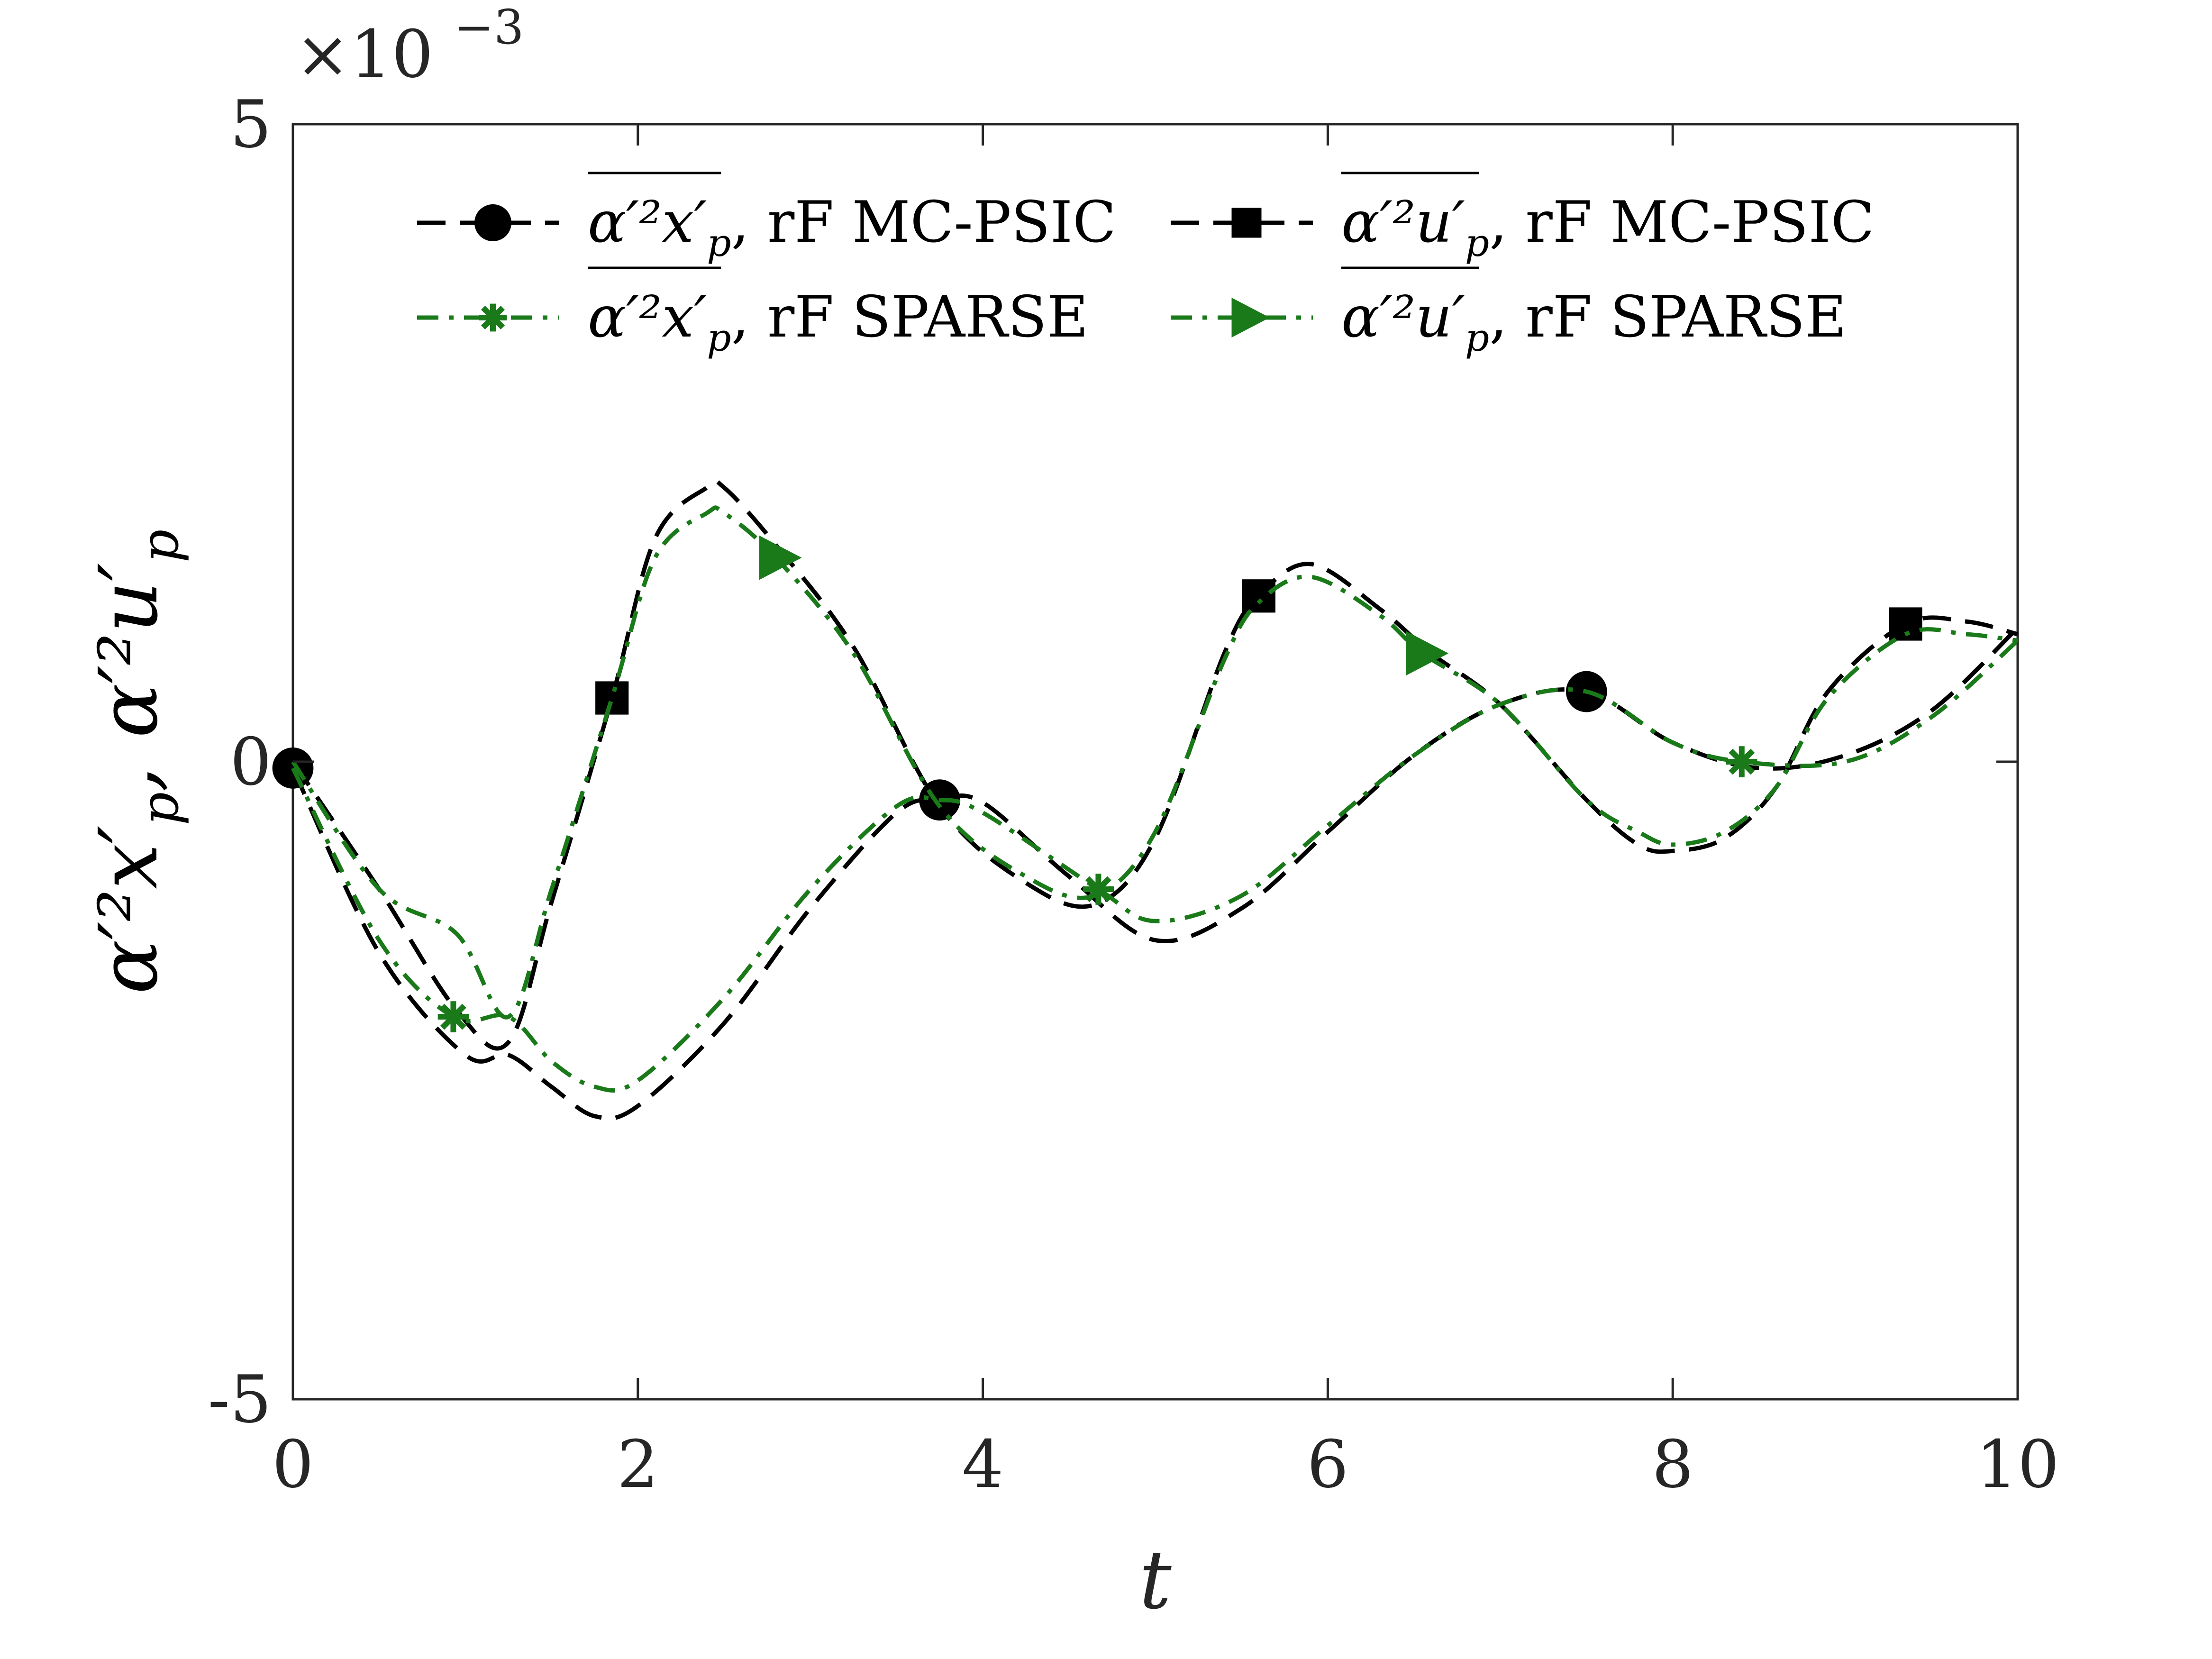  Describe the element at coordinates (129, 650) in the screenshot. I see `y-label-term-2: α′²u′` at that location.